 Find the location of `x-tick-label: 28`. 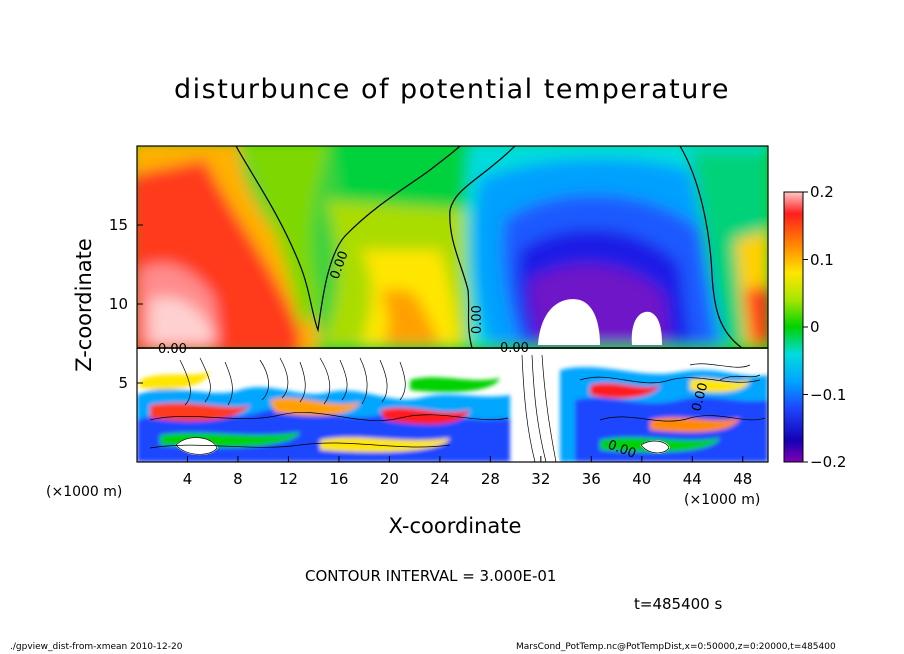

x-tick-label: 28 is located at coordinates (490, 479).